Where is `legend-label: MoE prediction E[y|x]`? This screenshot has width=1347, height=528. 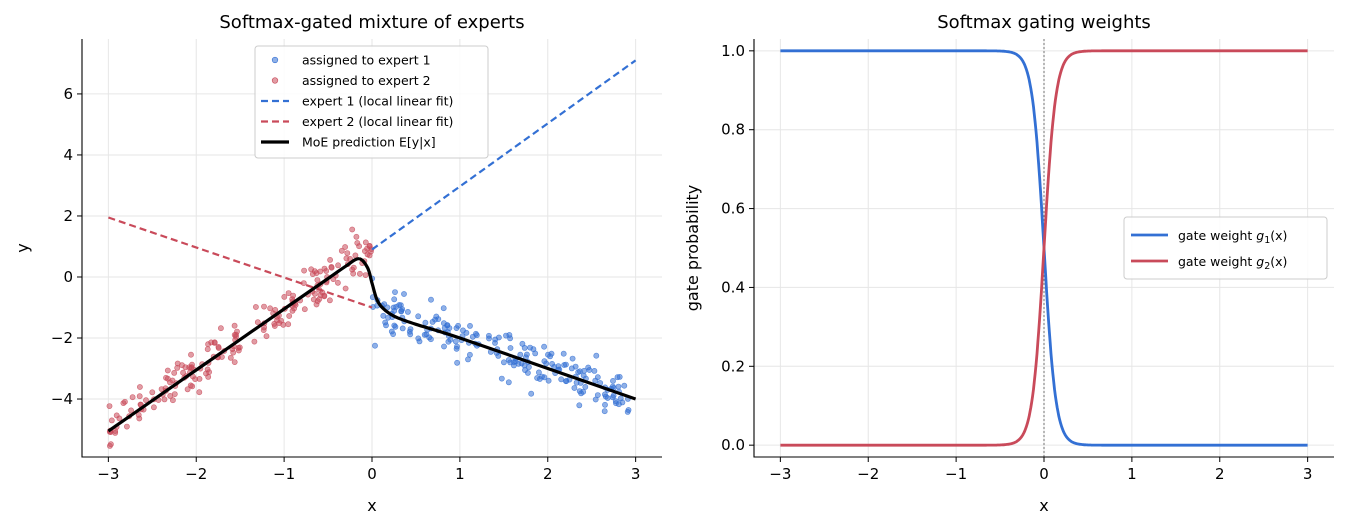 legend-label: MoE prediction E[y|x] is located at coordinates (369, 142).